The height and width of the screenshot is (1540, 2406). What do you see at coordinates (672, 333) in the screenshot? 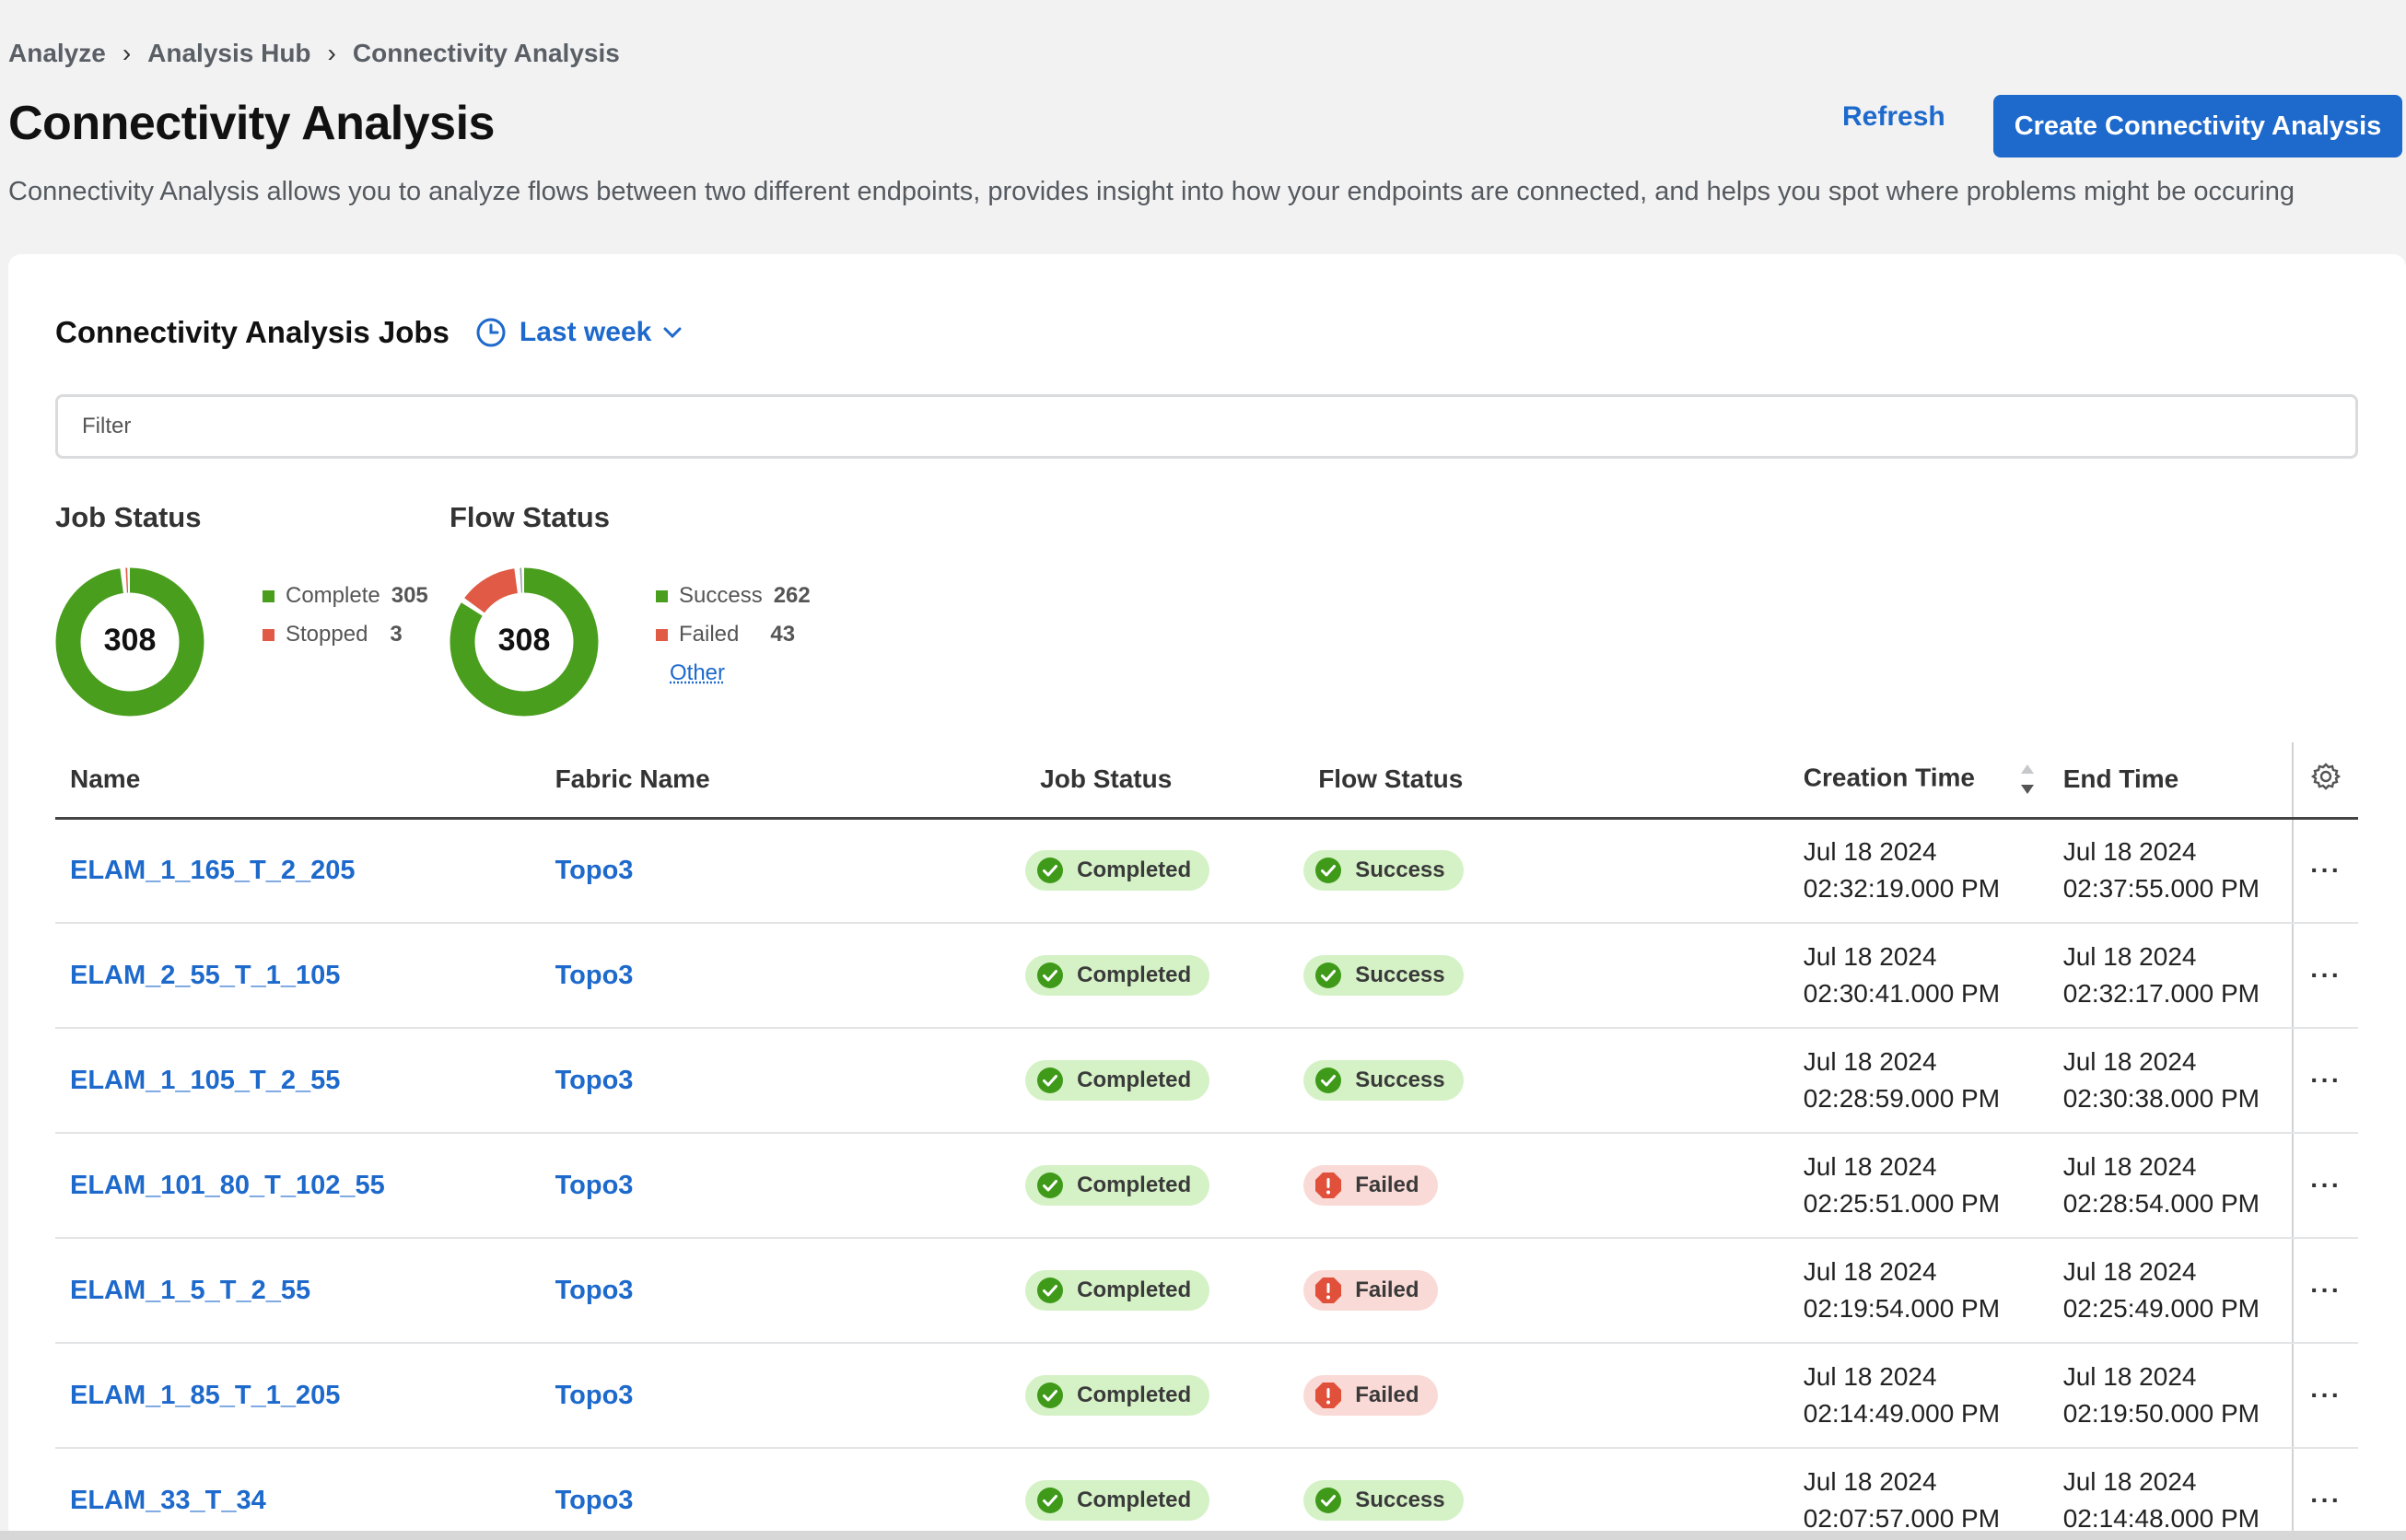
I see `chevron-down-icon` at bounding box center [672, 333].